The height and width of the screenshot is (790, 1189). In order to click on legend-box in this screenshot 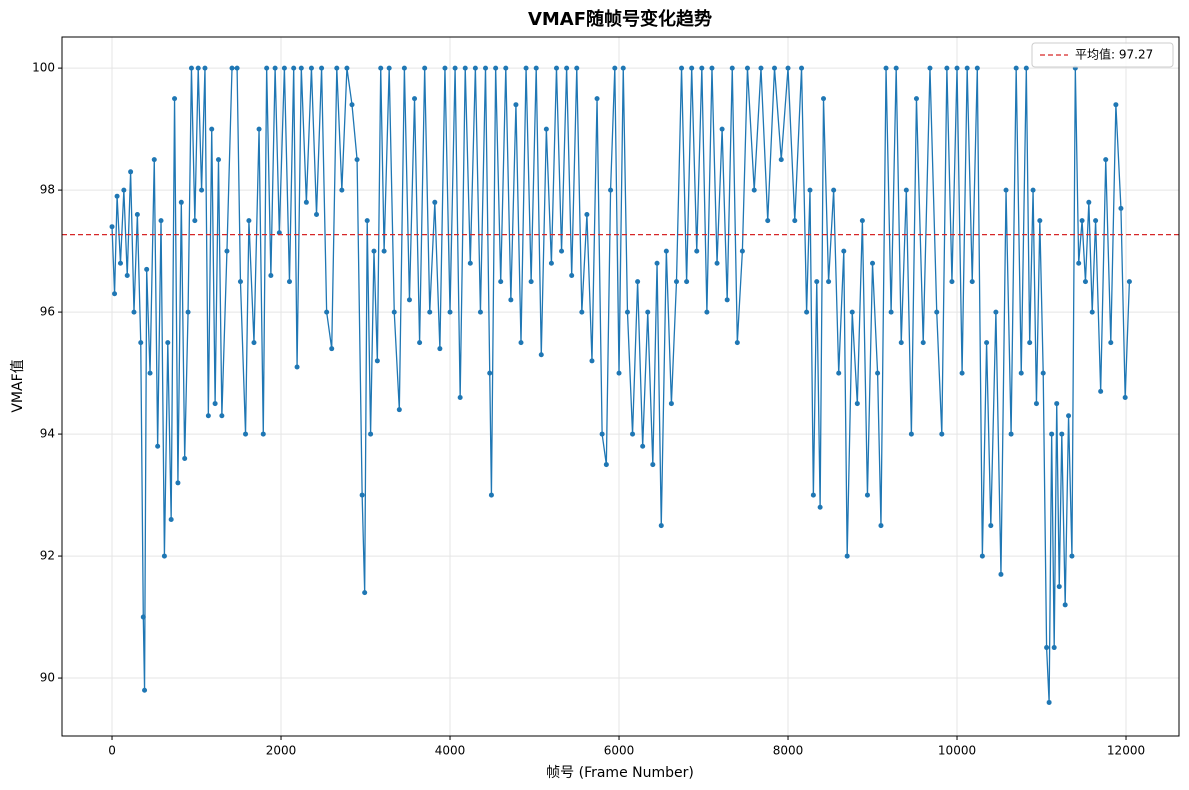, I will do `click(1102, 55)`.